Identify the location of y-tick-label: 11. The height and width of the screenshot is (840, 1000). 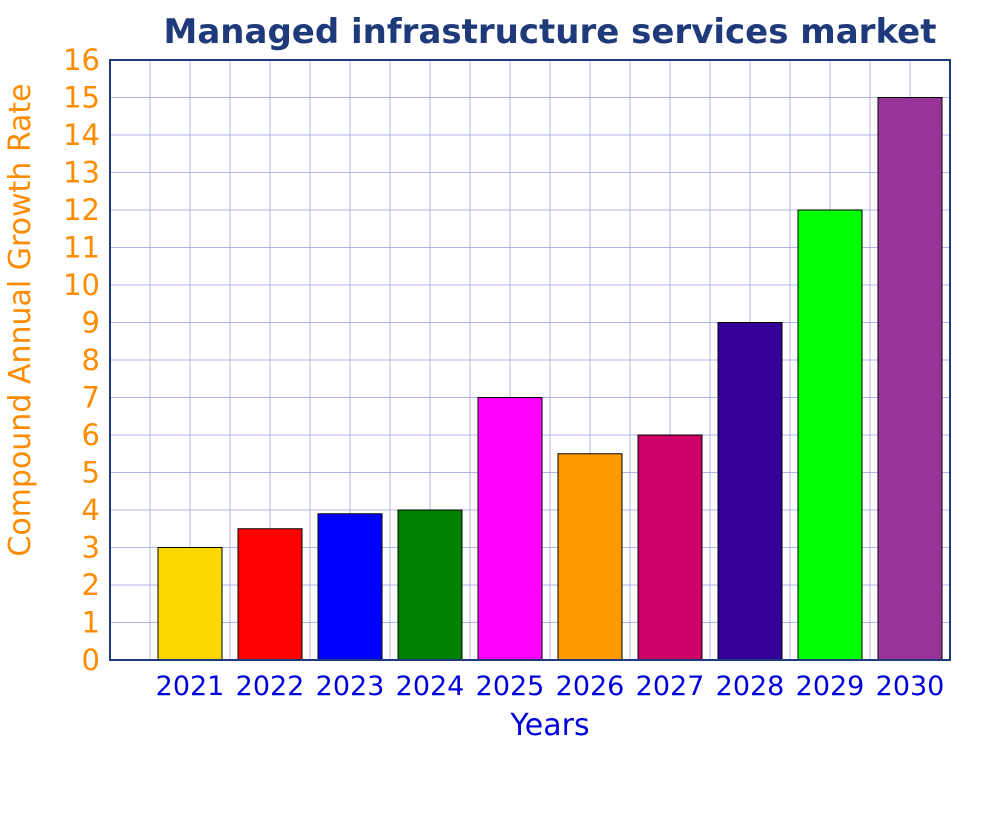
(81, 248).